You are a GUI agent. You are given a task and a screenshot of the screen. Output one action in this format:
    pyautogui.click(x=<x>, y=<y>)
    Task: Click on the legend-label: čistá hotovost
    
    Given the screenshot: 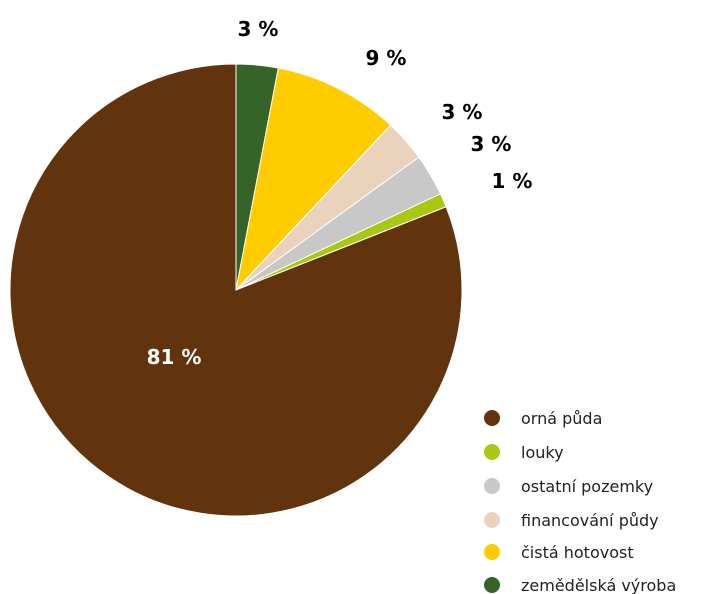 What is the action you would take?
    pyautogui.click(x=577, y=552)
    